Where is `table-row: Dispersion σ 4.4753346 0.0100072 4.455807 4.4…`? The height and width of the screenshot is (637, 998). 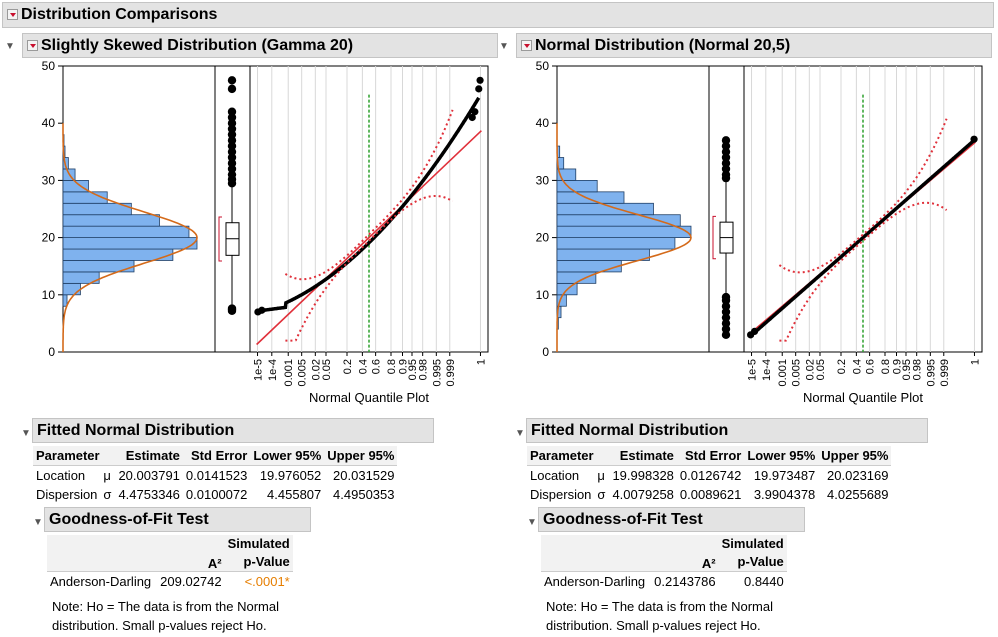
table-row: Dispersion σ 4.4753346 0.0100072 4.455807 4.4… is located at coordinates (215, 494).